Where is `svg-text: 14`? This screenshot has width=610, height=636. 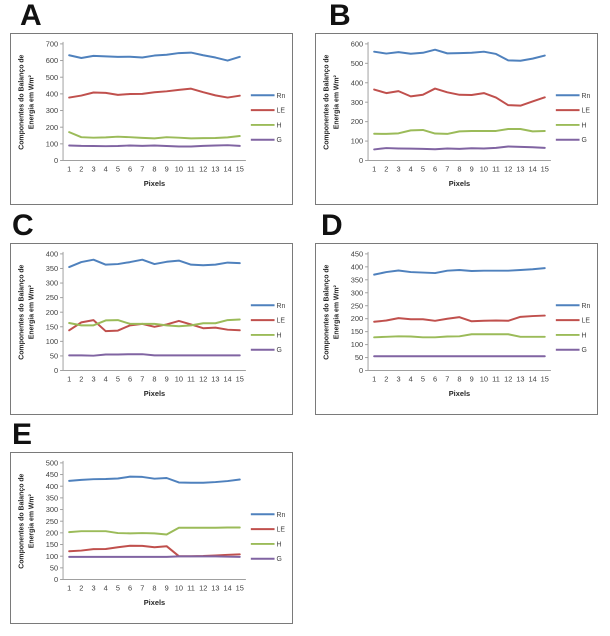 svg-text: 14 is located at coordinates (227, 168).